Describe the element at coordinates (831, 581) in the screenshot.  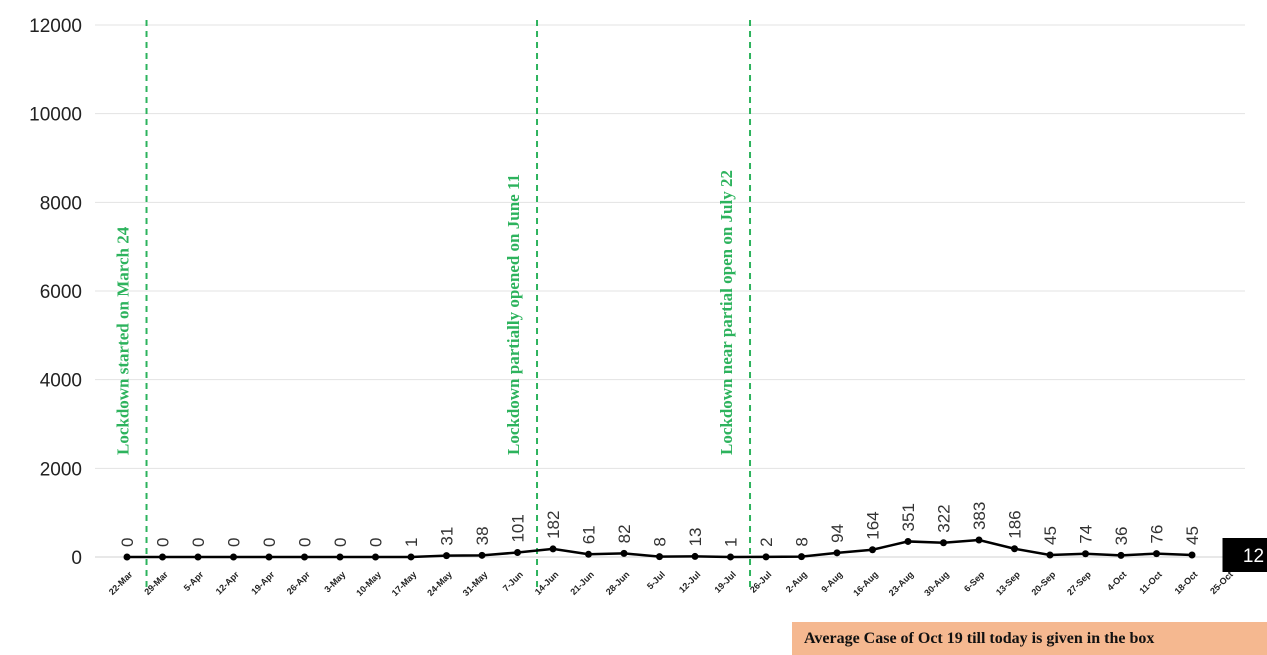
I see `x-tick-label: 9-Aug` at that location.